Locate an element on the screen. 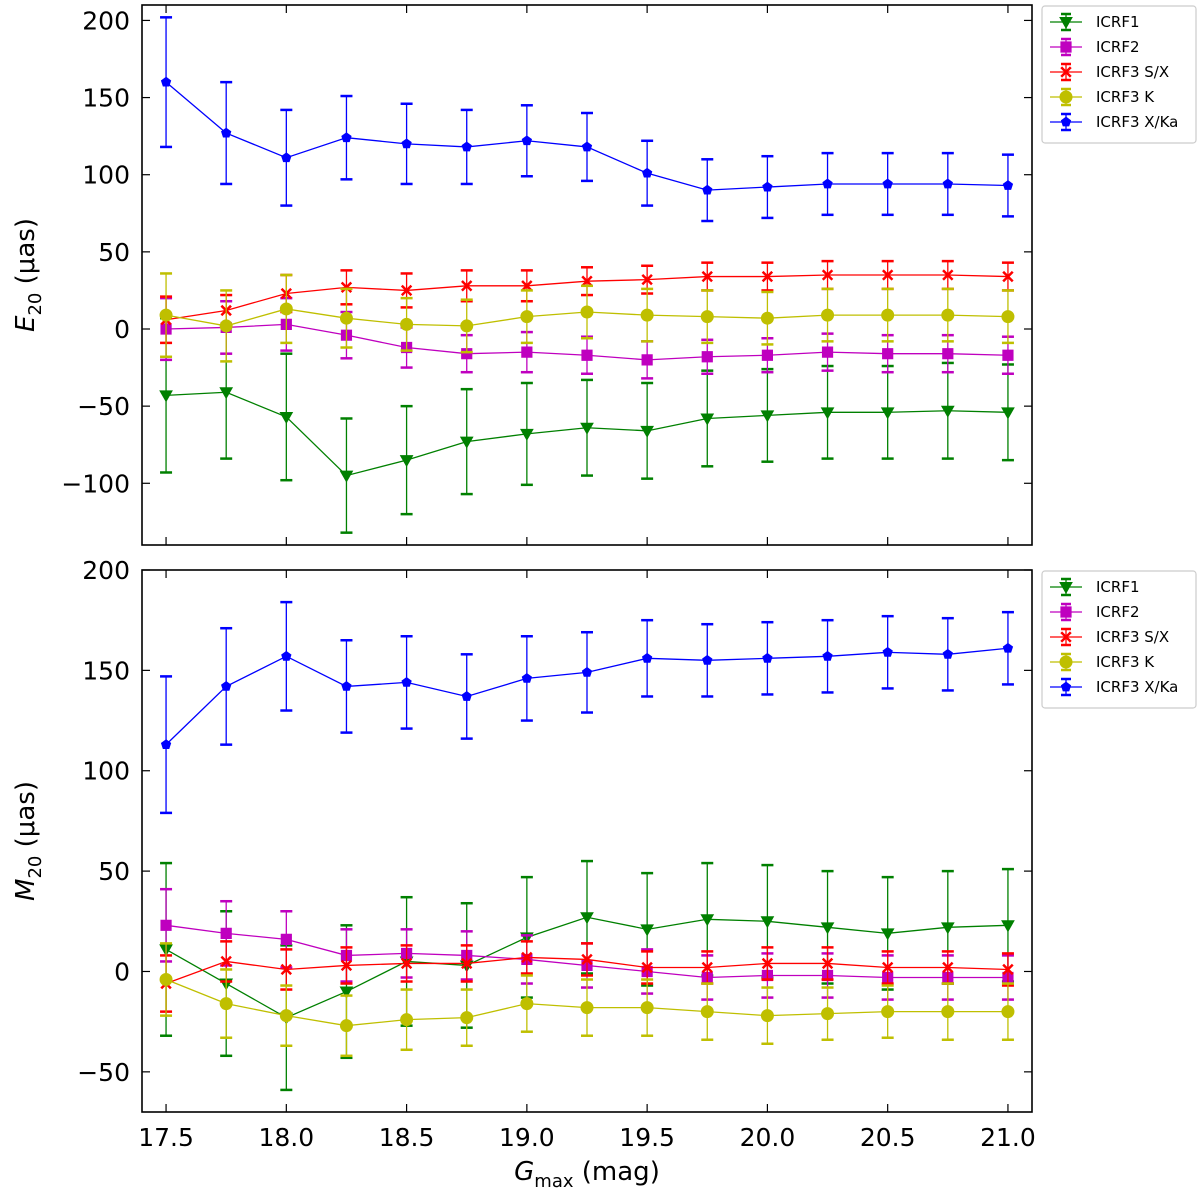 The width and height of the screenshot is (1200, 1193). x-tick-label: 18.5 is located at coordinates (407, 1137).